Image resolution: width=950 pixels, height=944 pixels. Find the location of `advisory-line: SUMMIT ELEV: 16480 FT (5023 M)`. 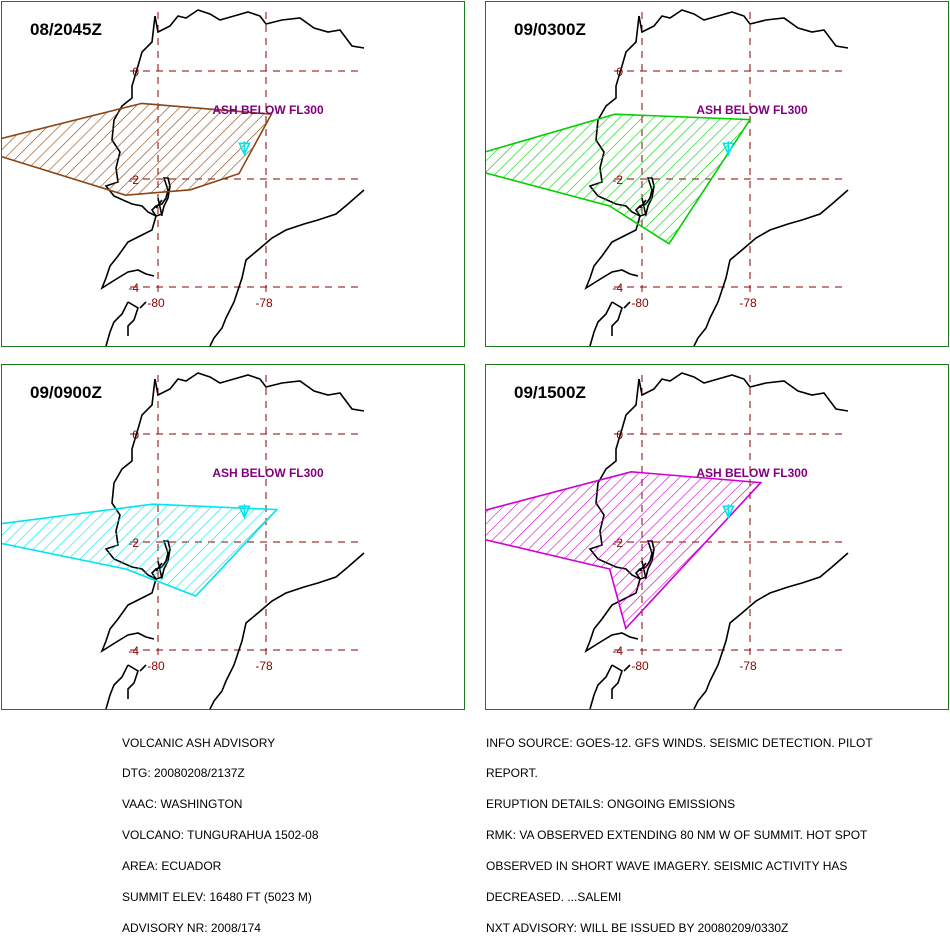

advisory-line: SUMMIT ELEV: 16480 FT (5023 M) is located at coordinates (217, 897).